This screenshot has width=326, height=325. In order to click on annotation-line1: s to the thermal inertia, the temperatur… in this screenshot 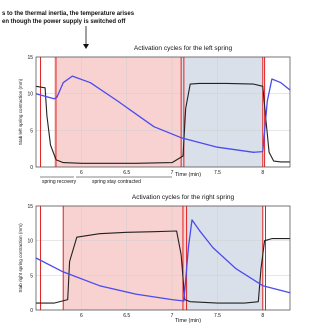, I will do `click(68, 14)`.